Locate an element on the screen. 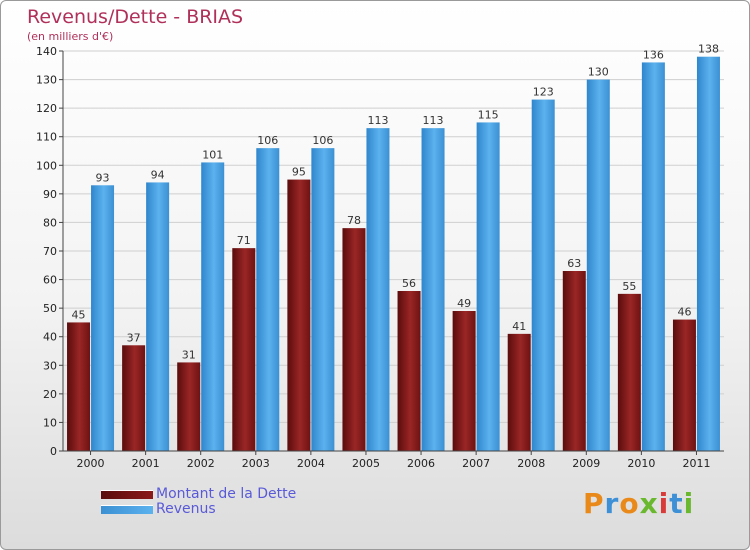 Image resolution: width=750 pixels, height=550 pixels. x-tick-label: 2006 is located at coordinates (421, 463).